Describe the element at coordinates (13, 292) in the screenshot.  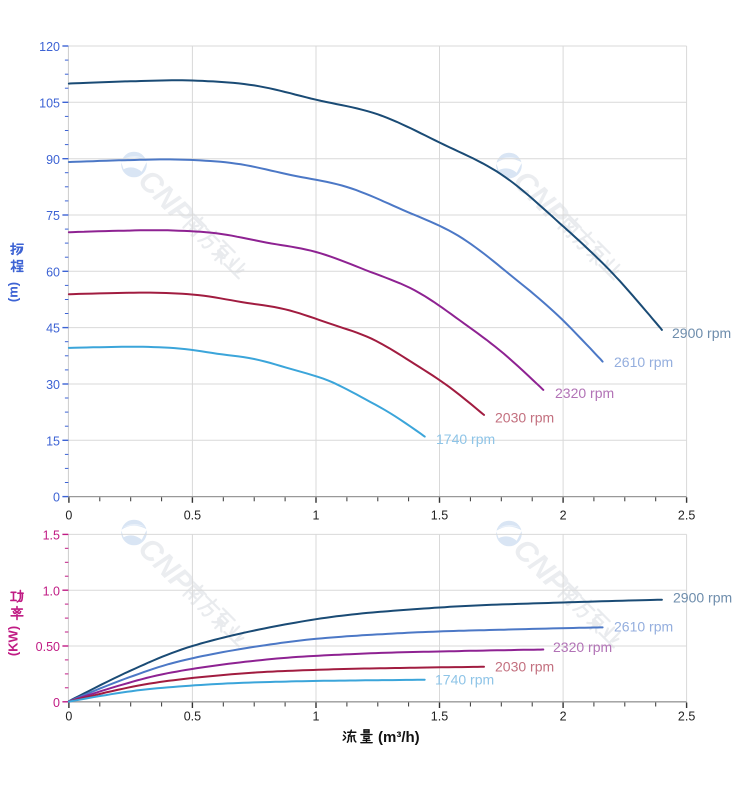
I see `svg-text: (m)` at that location.